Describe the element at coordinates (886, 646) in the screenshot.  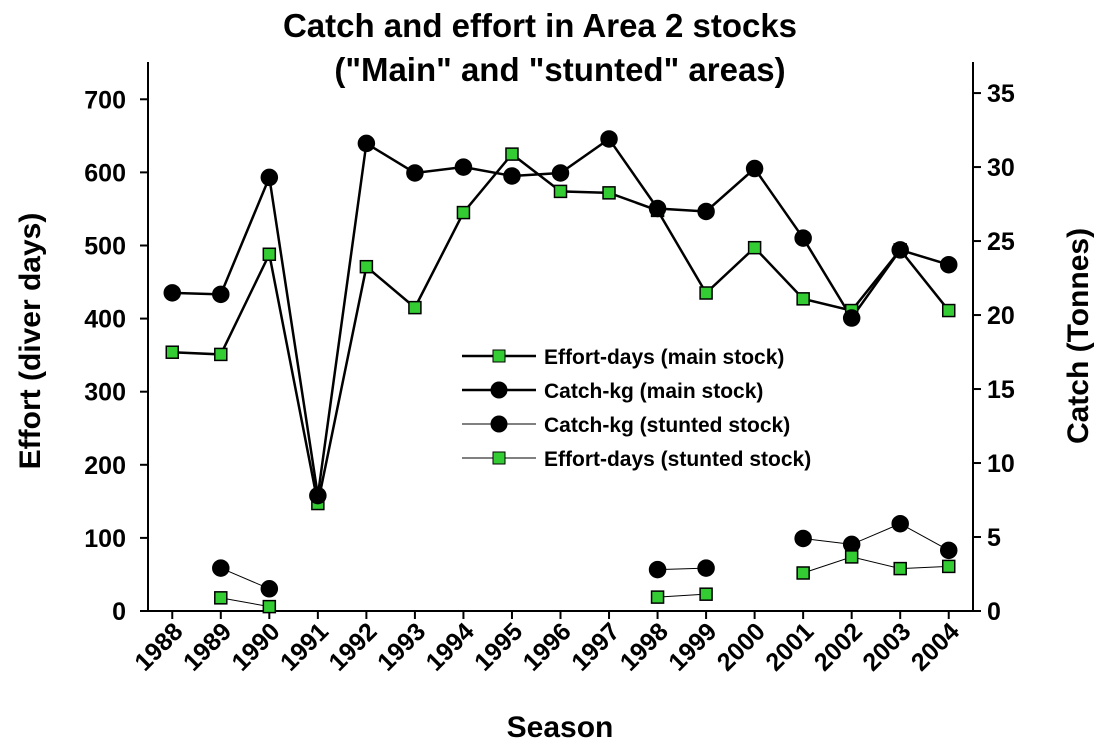
I see `x-tick-label: 2003` at that location.